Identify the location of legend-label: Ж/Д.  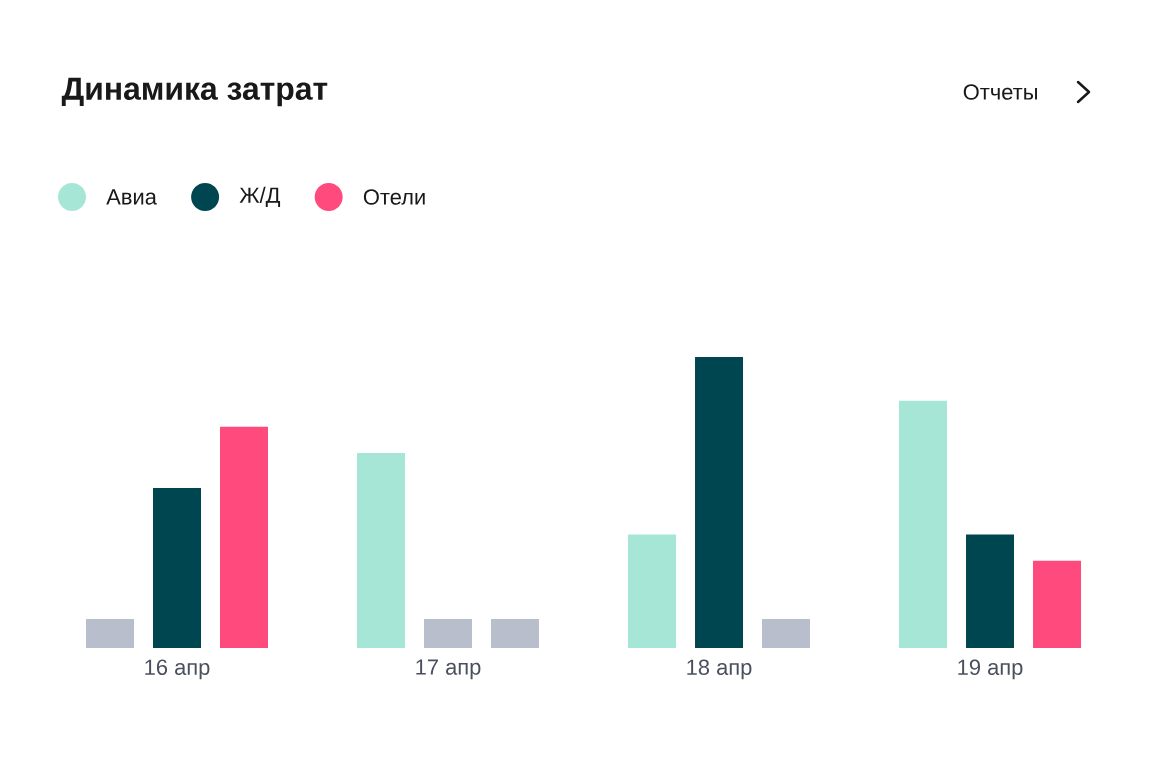
(260, 197).